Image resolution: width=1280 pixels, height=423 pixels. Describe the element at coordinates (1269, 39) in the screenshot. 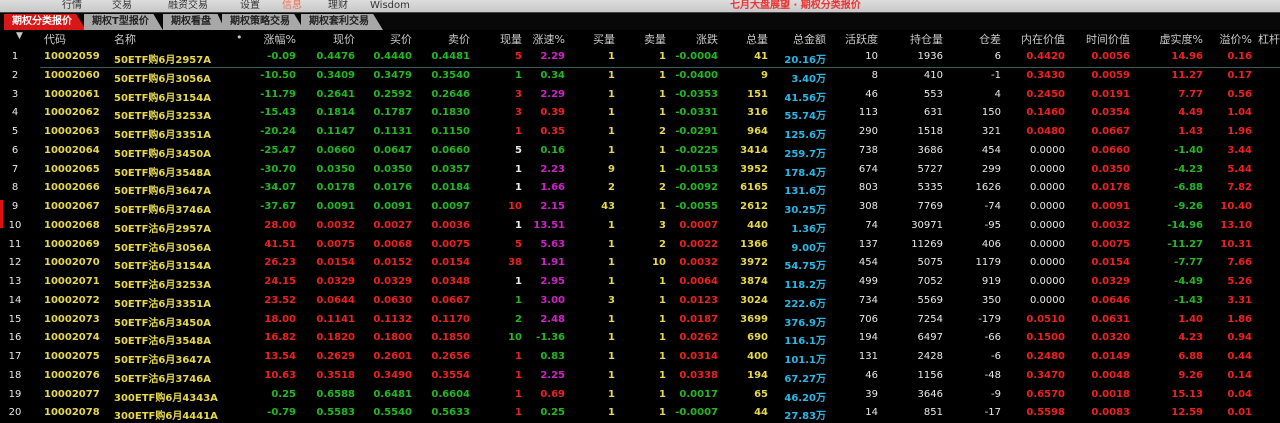

I see `column-header-lev: 杠杆` at that location.